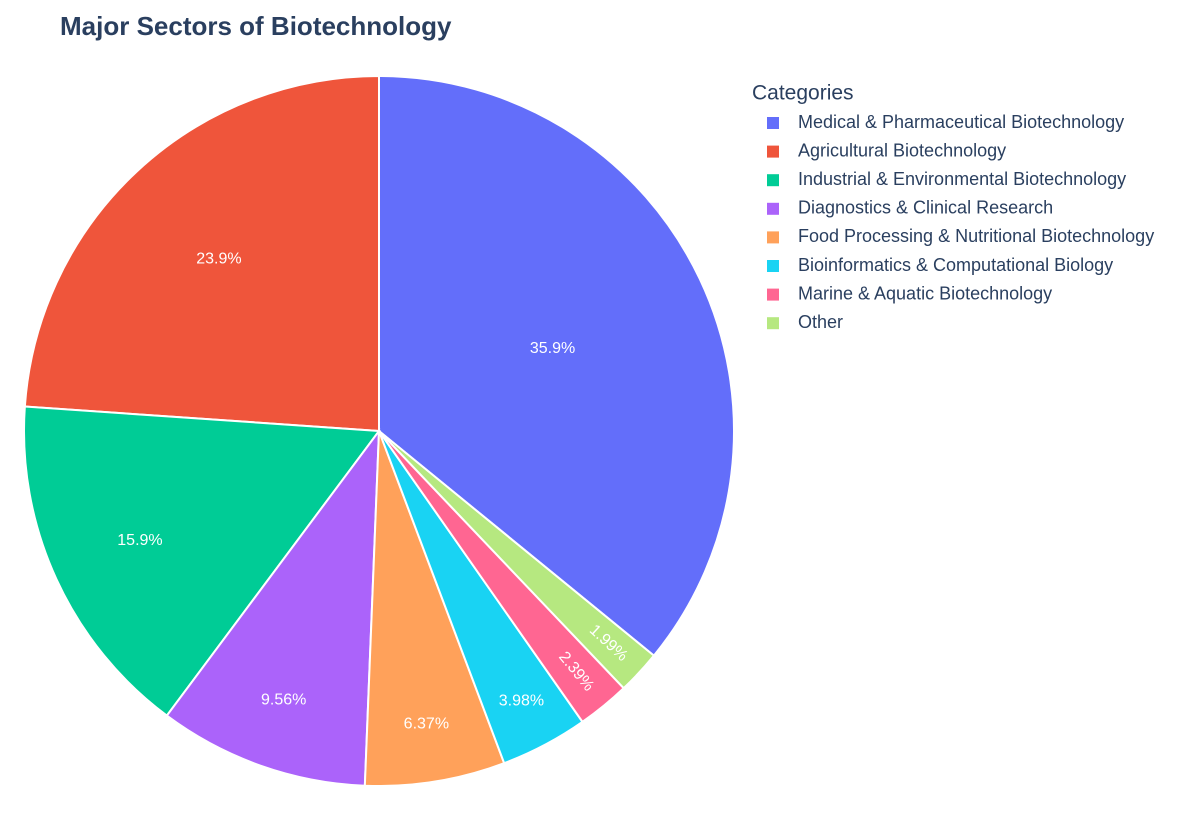  I want to click on legend-label: Other, so click(820, 322).